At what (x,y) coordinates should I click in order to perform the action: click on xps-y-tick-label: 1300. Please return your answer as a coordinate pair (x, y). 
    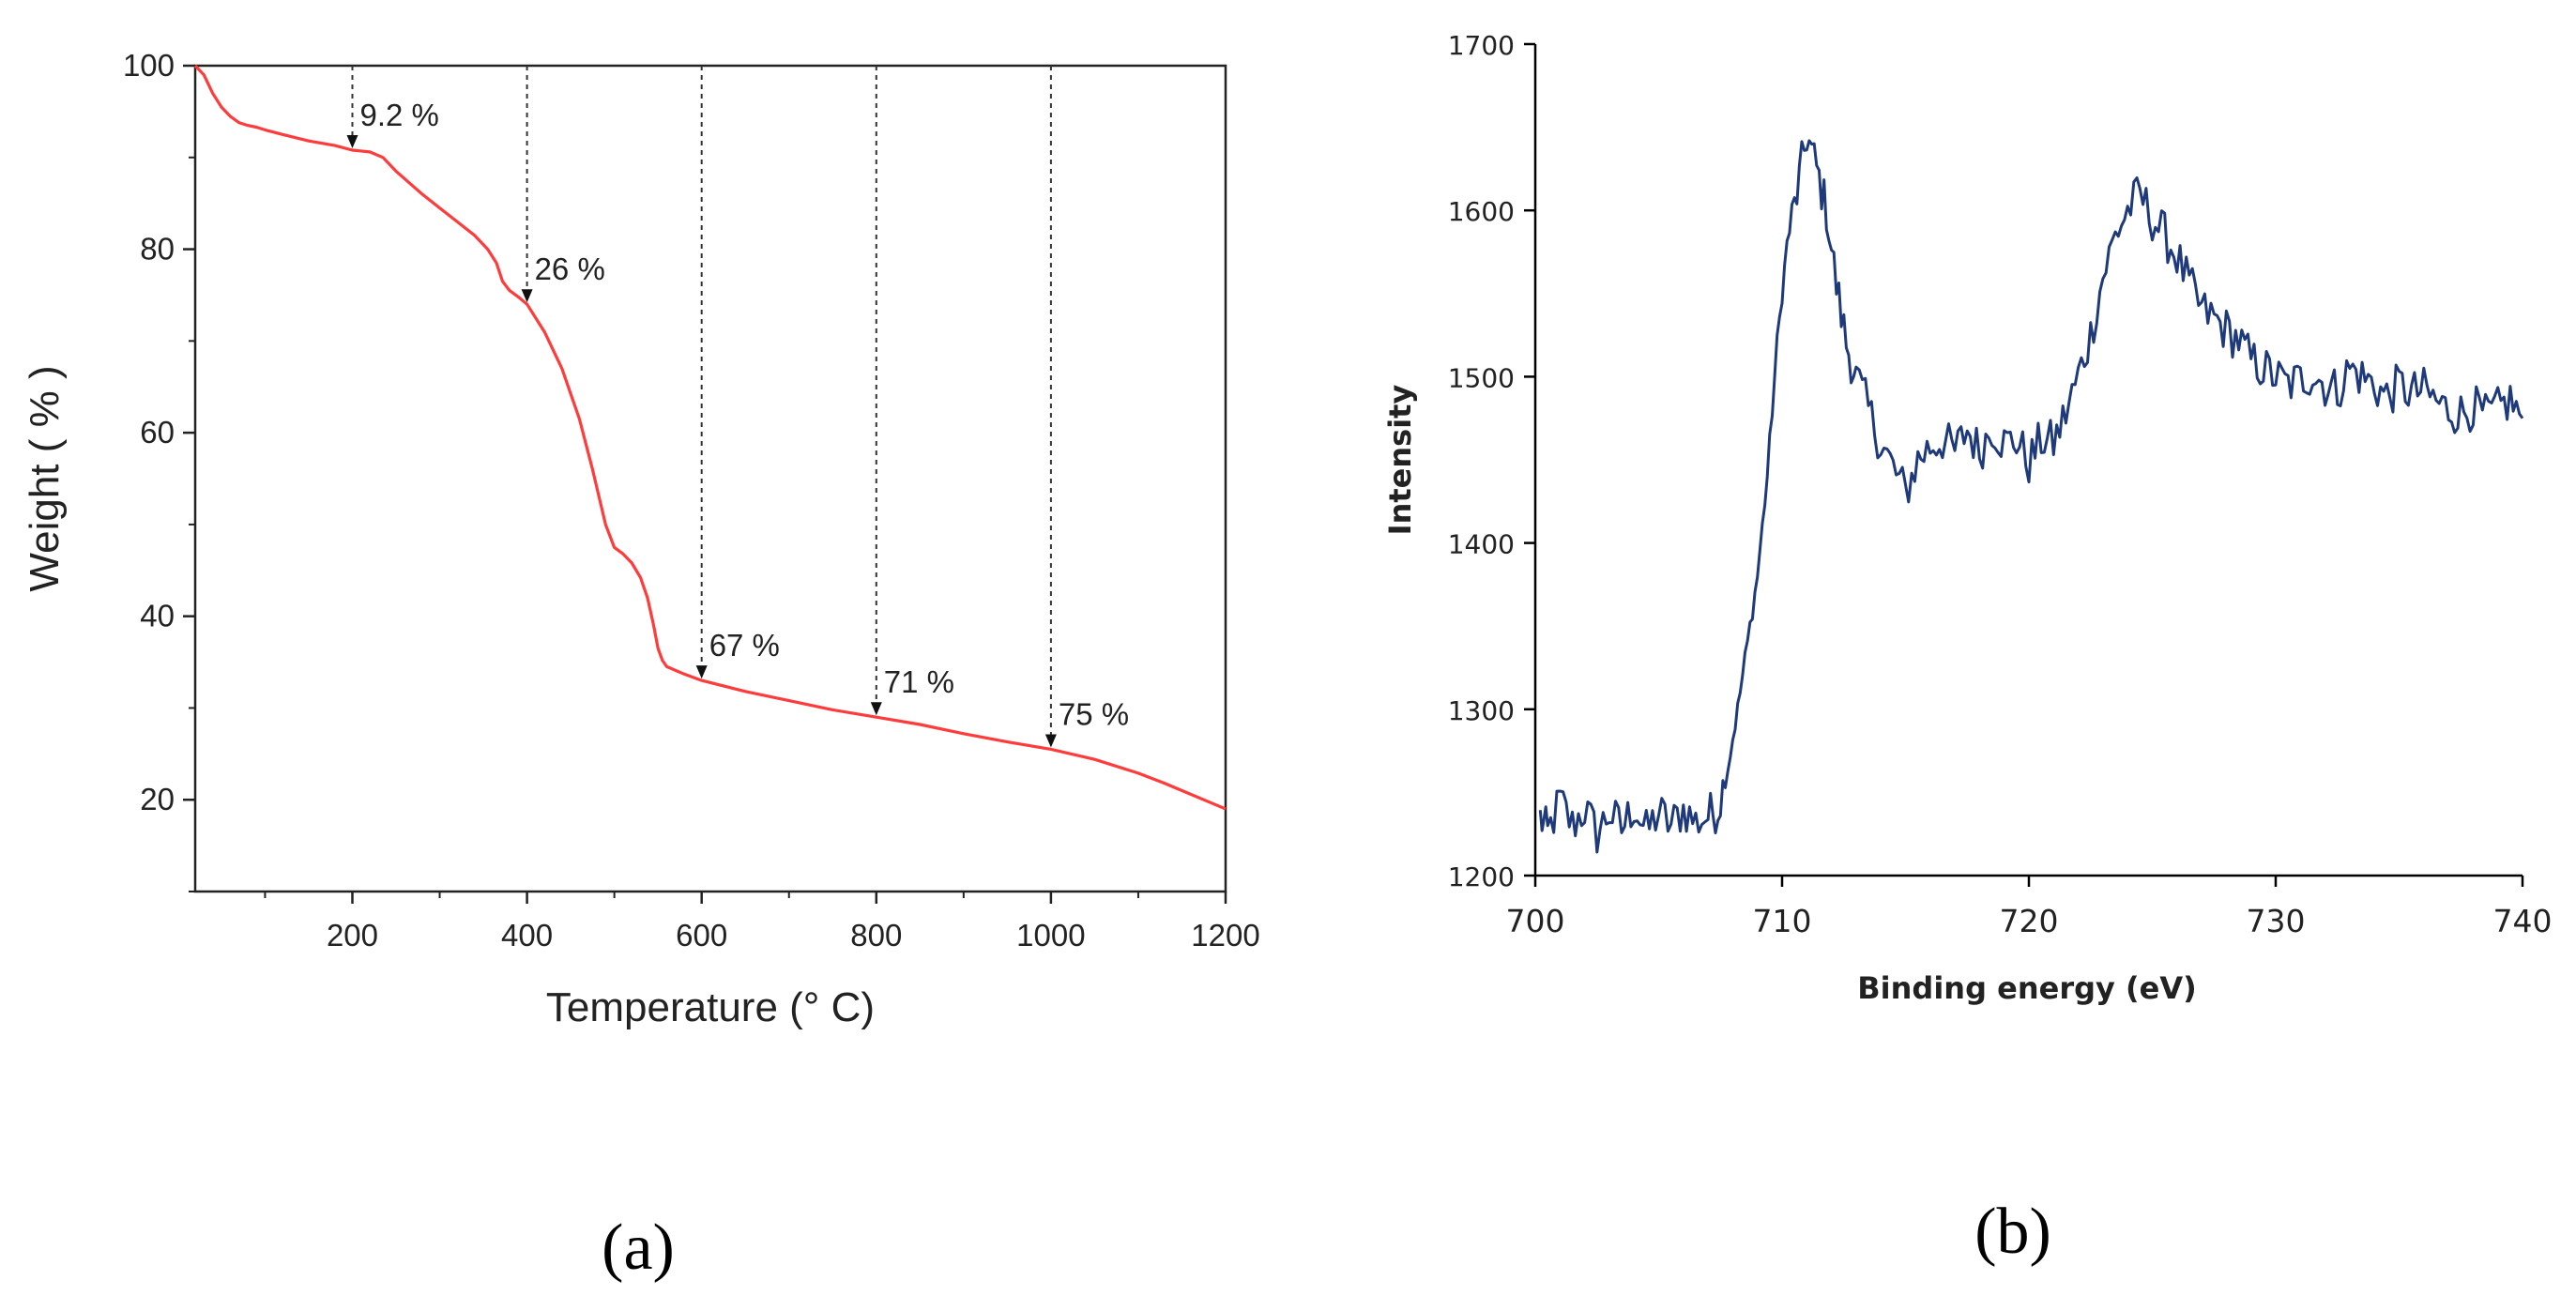
    Looking at the image, I should click on (1481, 710).